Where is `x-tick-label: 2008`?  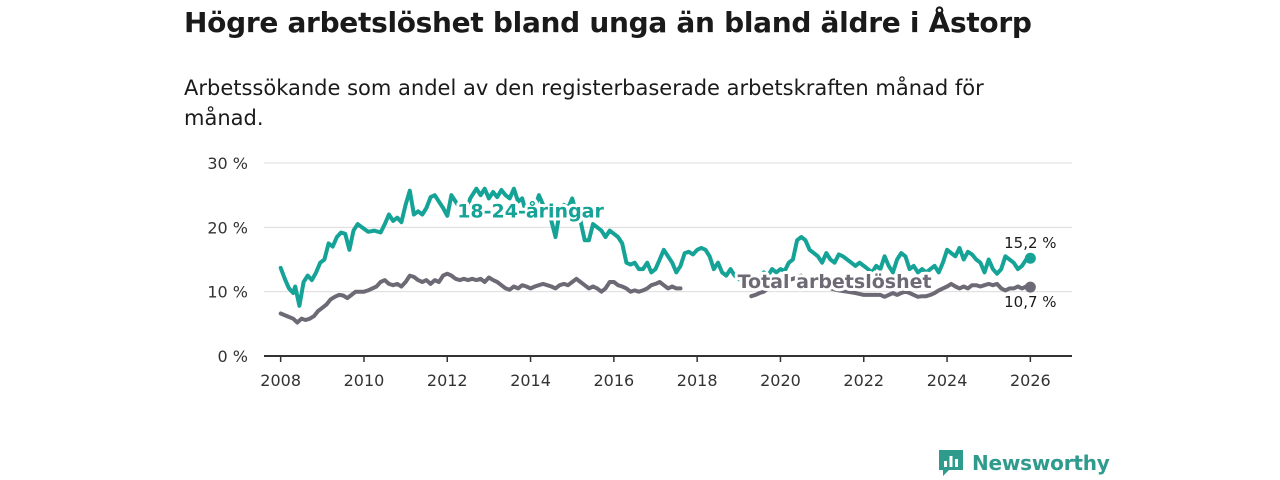 x-tick-label: 2008 is located at coordinates (280, 380).